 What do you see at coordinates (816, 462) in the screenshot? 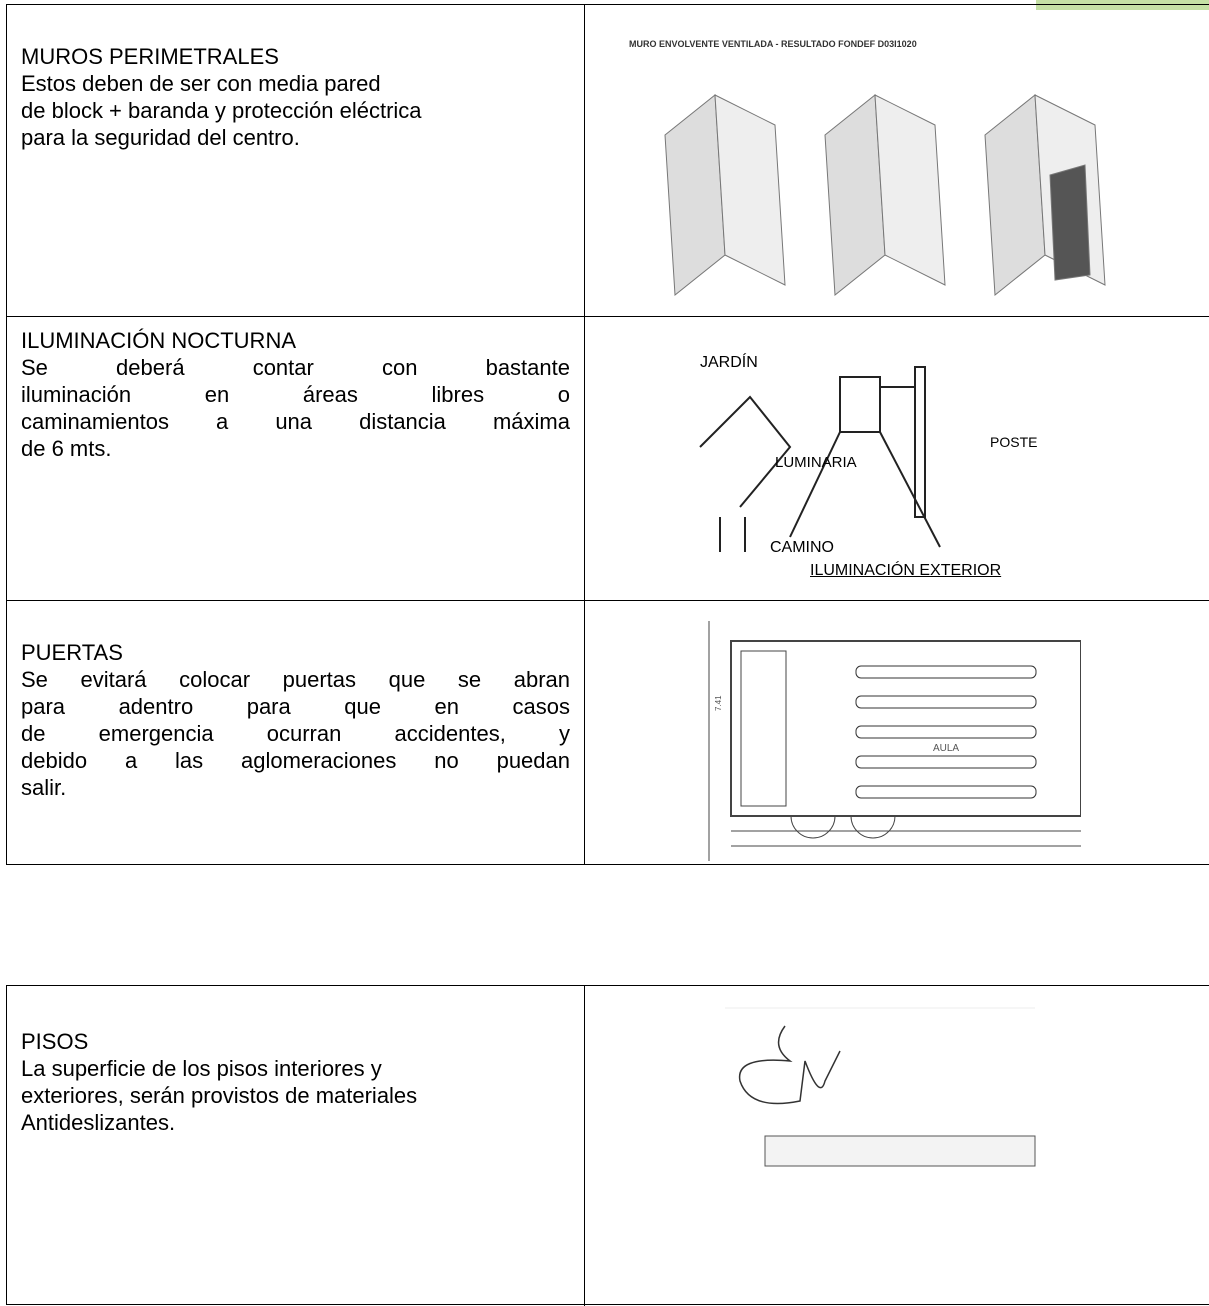
I see `figure-label: LUMINARIA` at bounding box center [816, 462].